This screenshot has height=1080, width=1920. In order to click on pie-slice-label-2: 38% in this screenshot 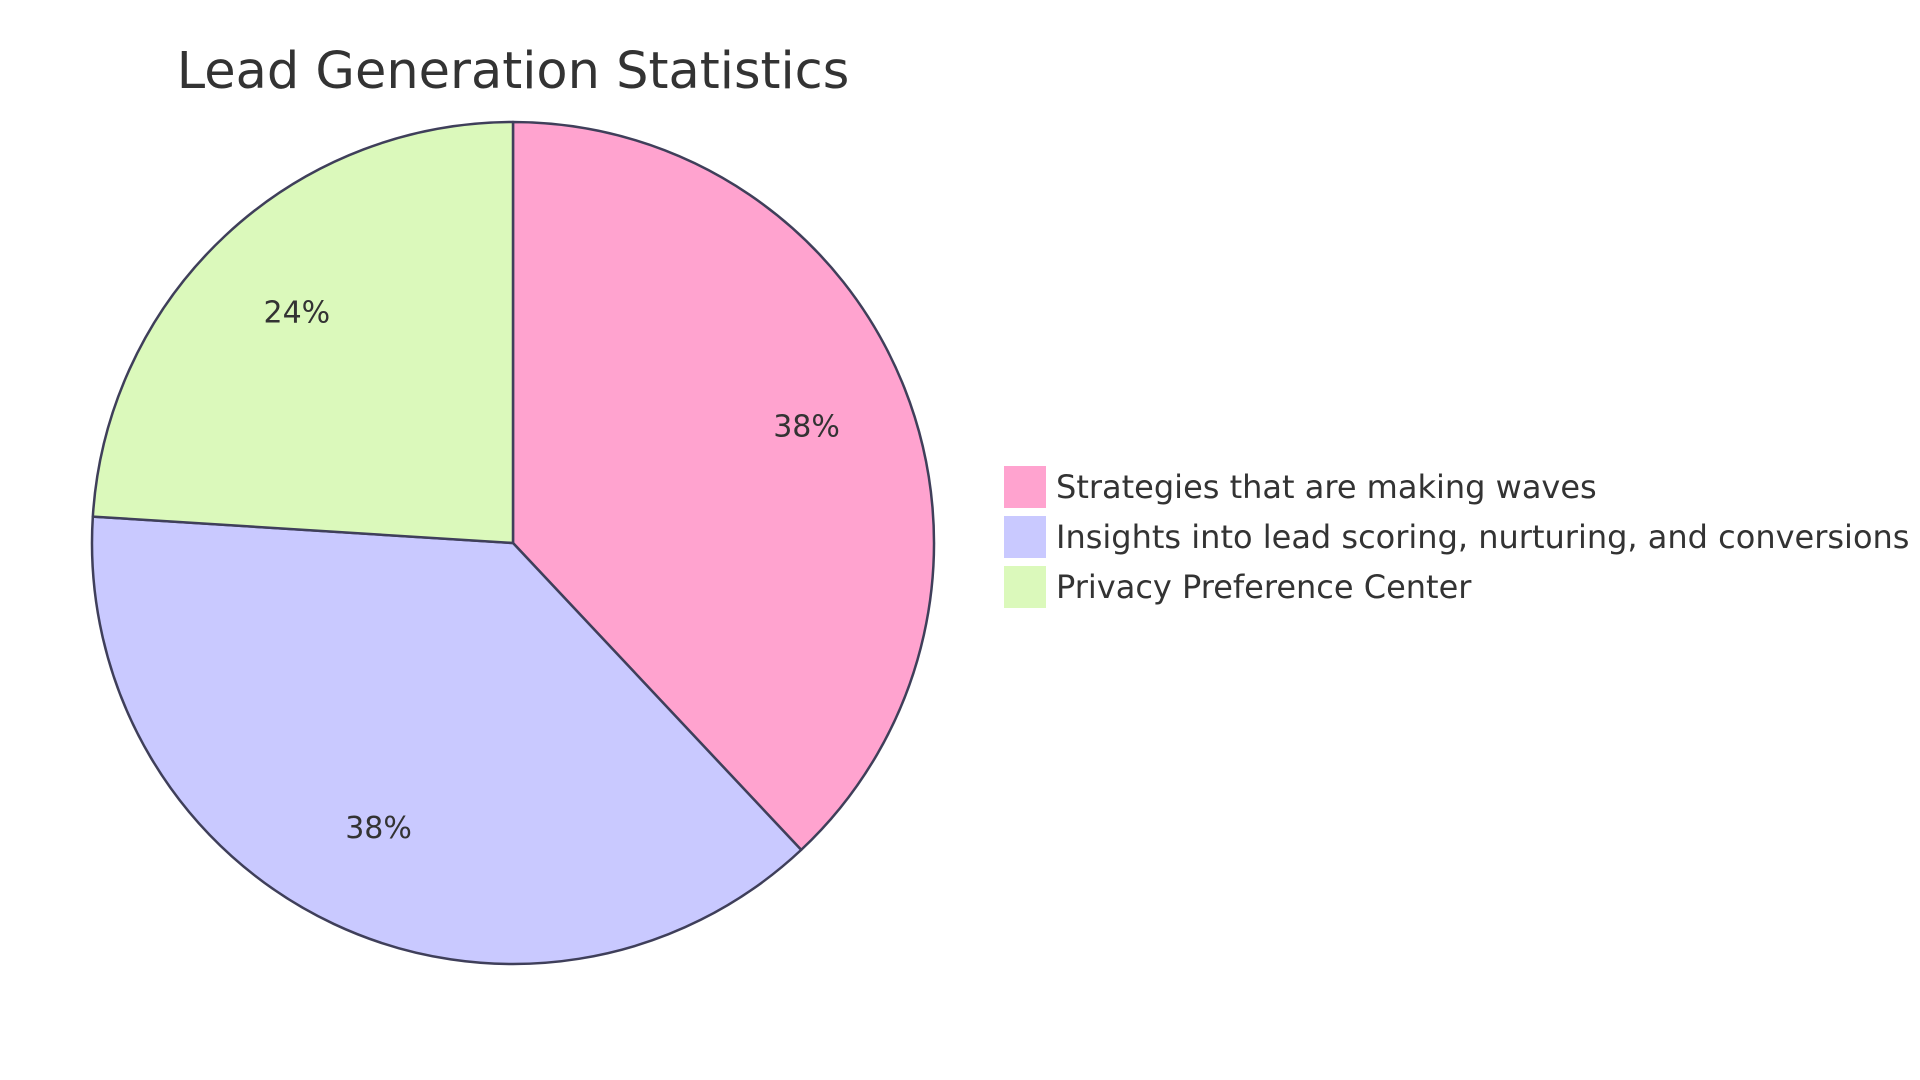, I will do `click(378, 828)`.